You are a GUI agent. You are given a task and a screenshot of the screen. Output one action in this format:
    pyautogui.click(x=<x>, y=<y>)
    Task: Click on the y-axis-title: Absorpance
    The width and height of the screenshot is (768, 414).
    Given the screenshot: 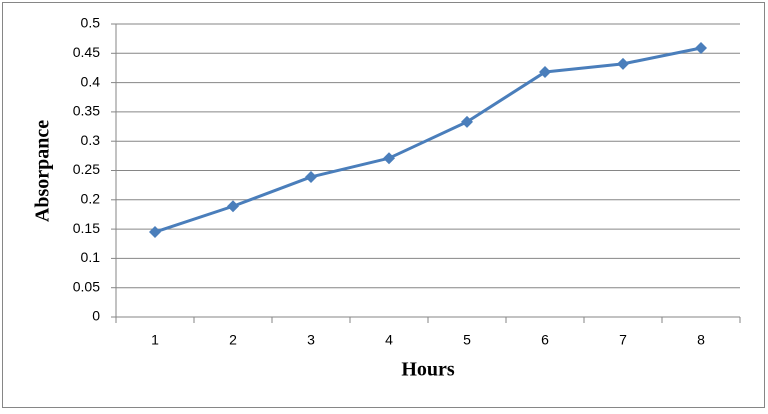 What is the action you would take?
    pyautogui.click(x=43, y=171)
    